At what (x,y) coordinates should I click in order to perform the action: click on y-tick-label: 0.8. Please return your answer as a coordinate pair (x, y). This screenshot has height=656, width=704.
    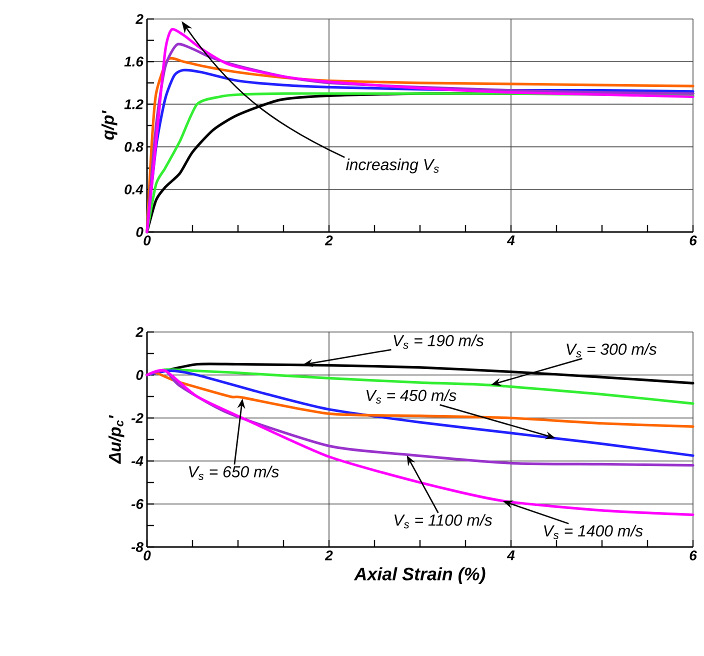
    Looking at the image, I should click on (134, 147).